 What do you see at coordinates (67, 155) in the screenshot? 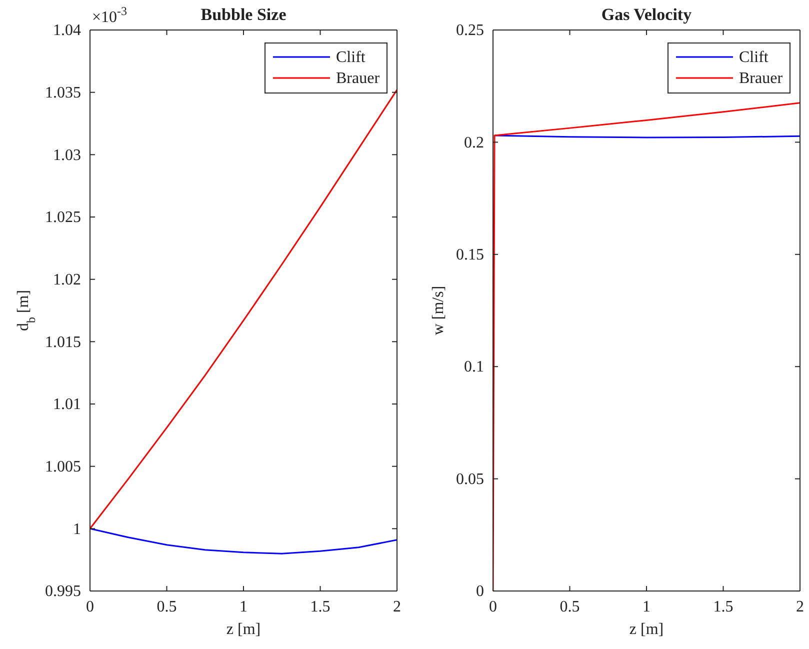
I see `y-tick-label: 1.03` at bounding box center [67, 155].